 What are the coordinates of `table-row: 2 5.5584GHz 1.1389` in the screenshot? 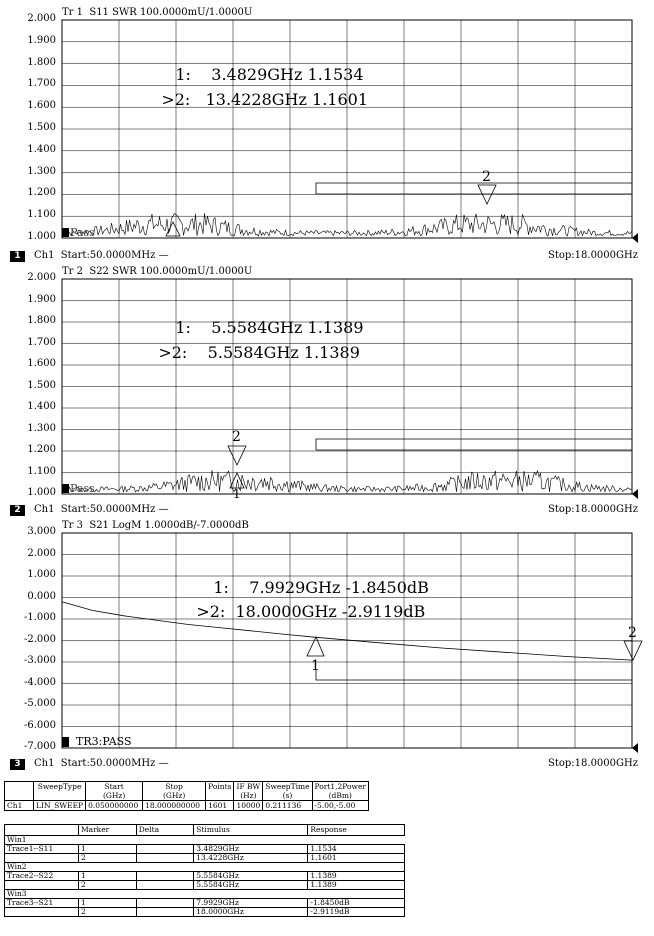 It's located at (204, 885).